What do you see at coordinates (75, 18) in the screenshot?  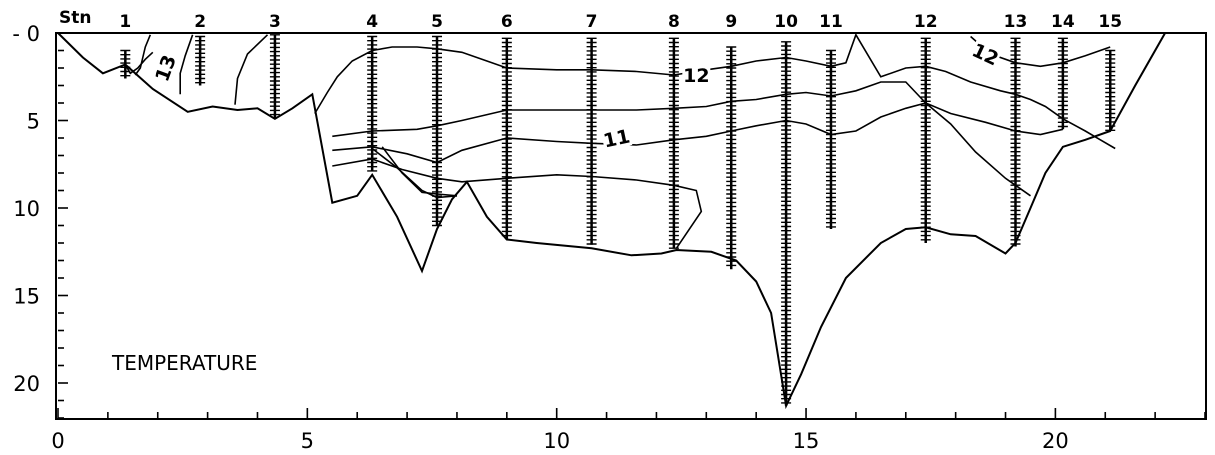 I see `stations-axis-label: Stn` at bounding box center [75, 18].